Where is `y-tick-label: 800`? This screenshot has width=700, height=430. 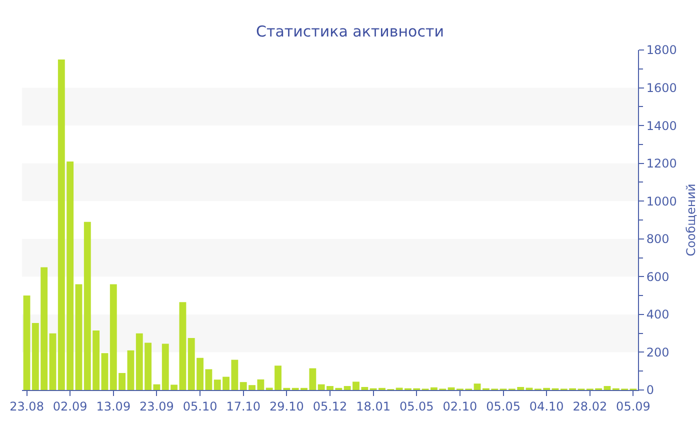
y-tick-label: 800 is located at coordinates (658, 239).